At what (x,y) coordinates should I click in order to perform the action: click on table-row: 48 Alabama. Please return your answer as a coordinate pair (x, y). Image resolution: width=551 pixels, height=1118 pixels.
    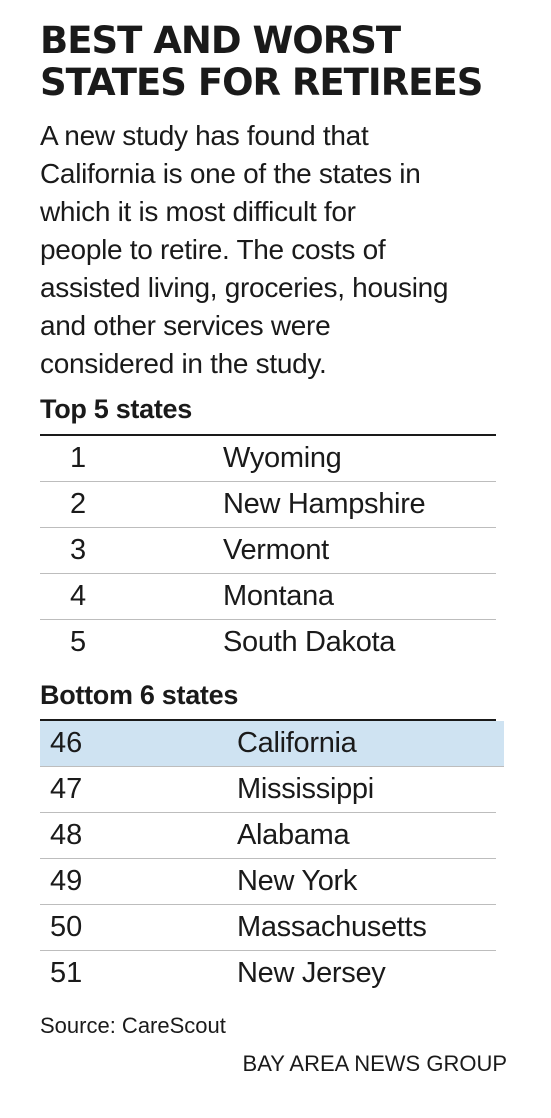
    Looking at the image, I should click on (268, 836).